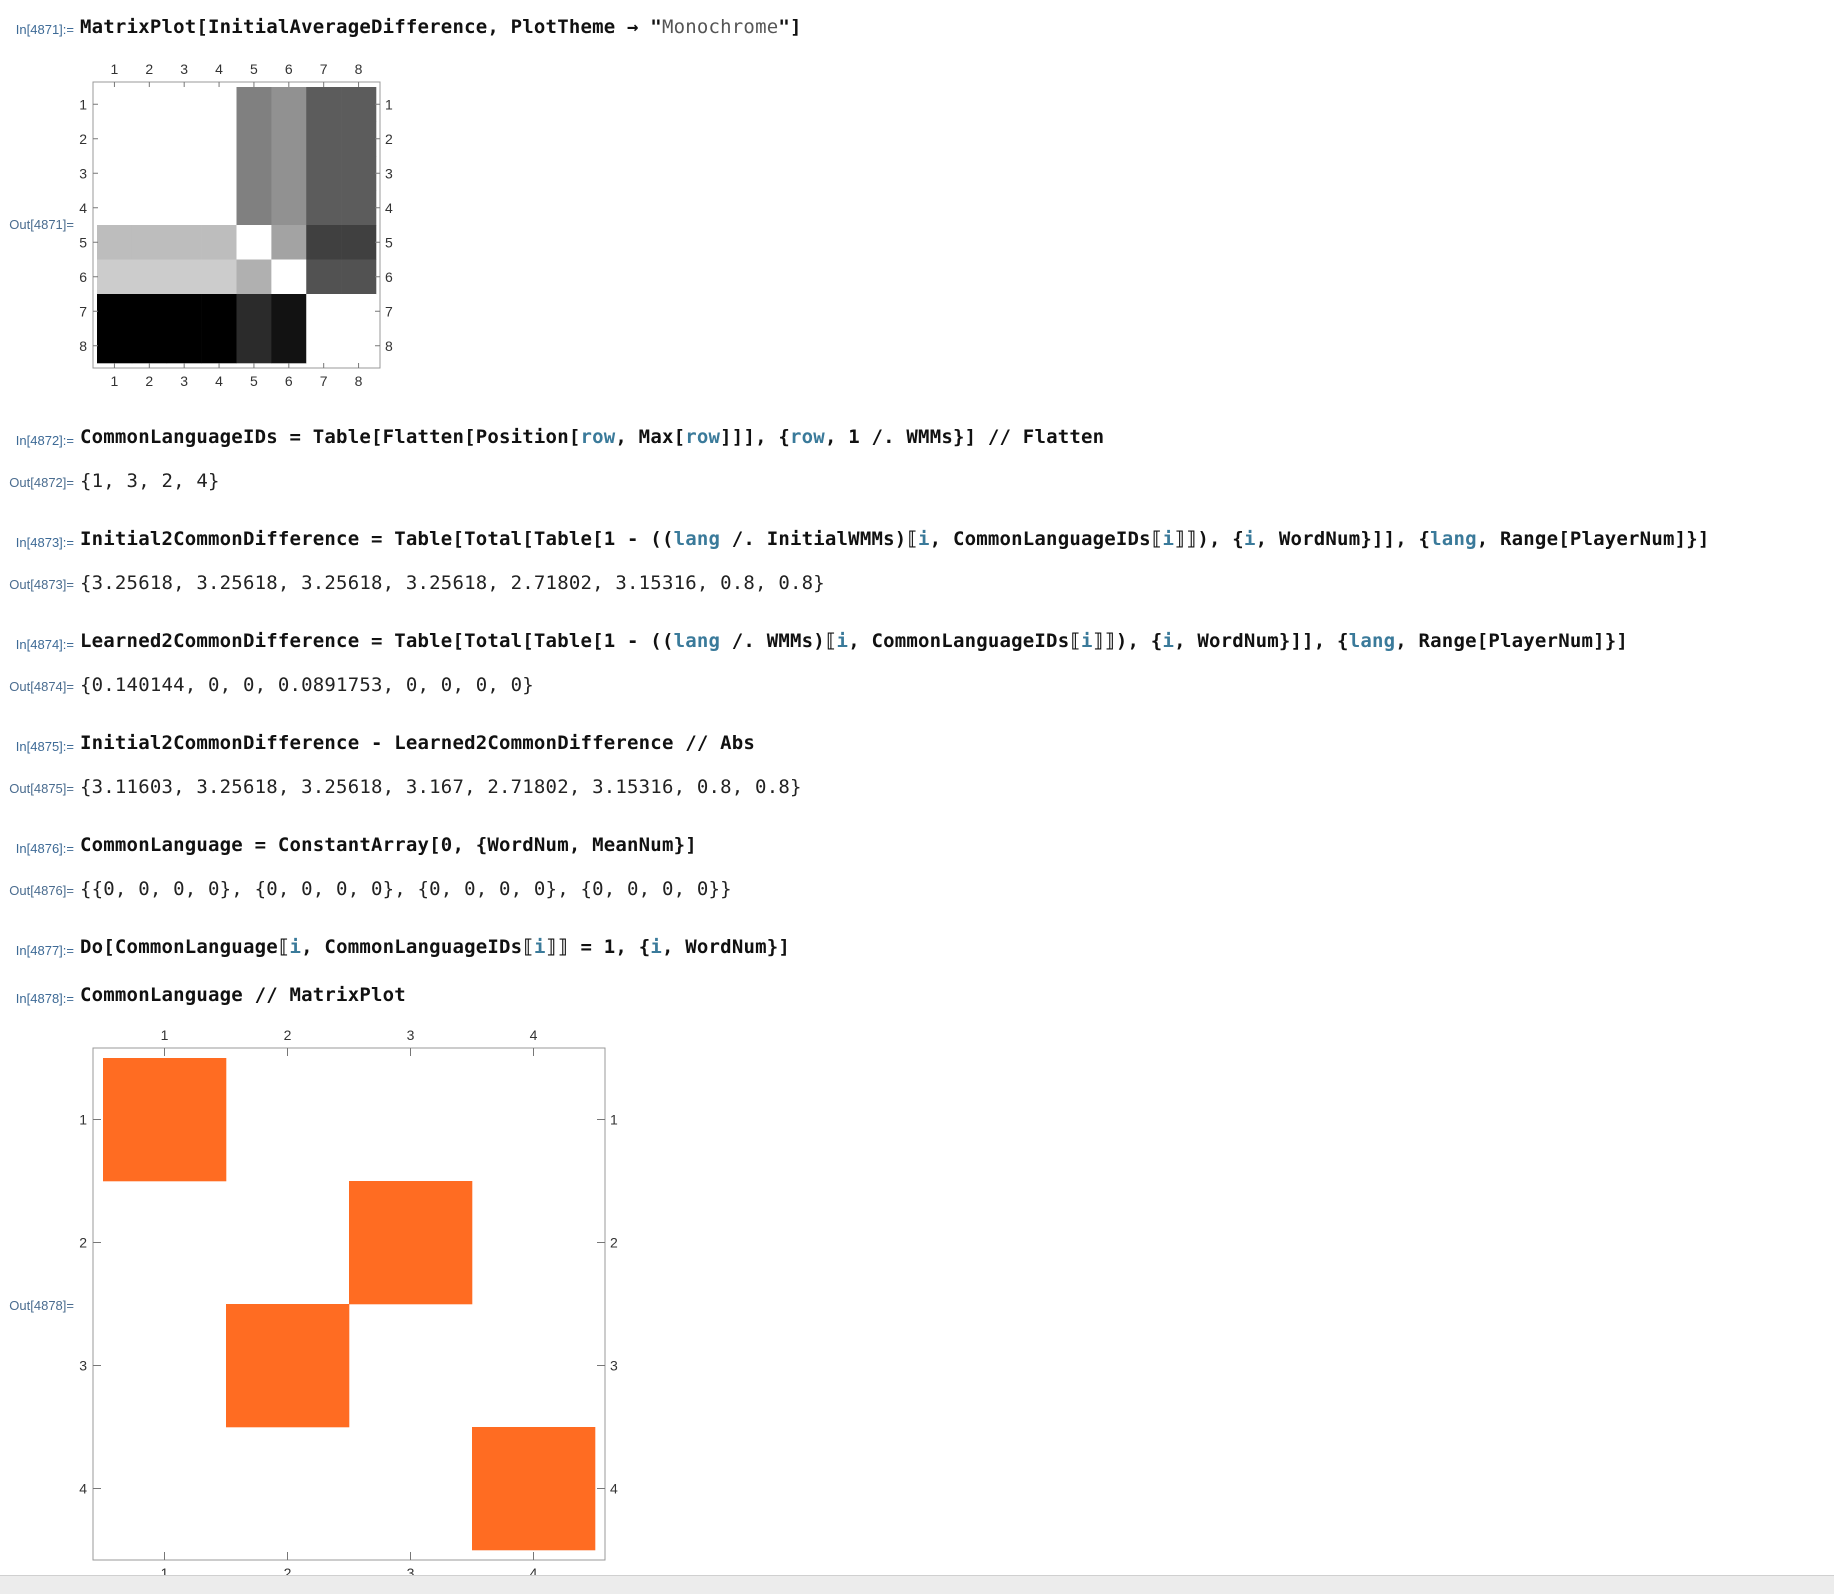 Image resolution: width=1834 pixels, height=1594 pixels. What do you see at coordinates (41, 686) in the screenshot?
I see `output-label: Out[4874]=` at bounding box center [41, 686].